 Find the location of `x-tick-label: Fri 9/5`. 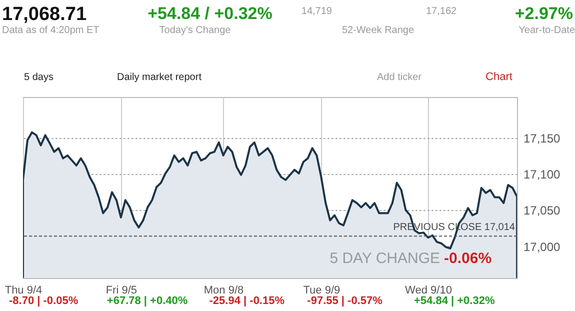

x-tick-label: Fri 9/5 is located at coordinates (122, 290).